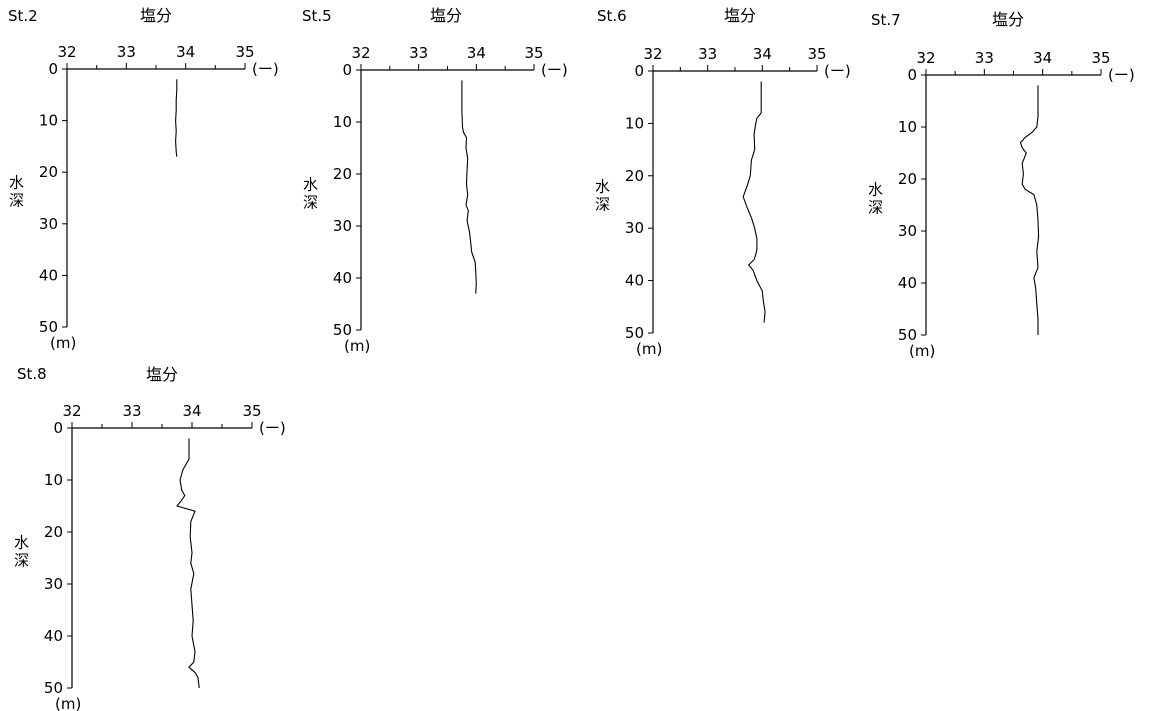  Describe the element at coordinates (435, 180) in the screenshot. I see `chart-panel: St.5 塩分 32 33 34 35(ー) 0 10 20 30 40 50(m) 水深` at that location.